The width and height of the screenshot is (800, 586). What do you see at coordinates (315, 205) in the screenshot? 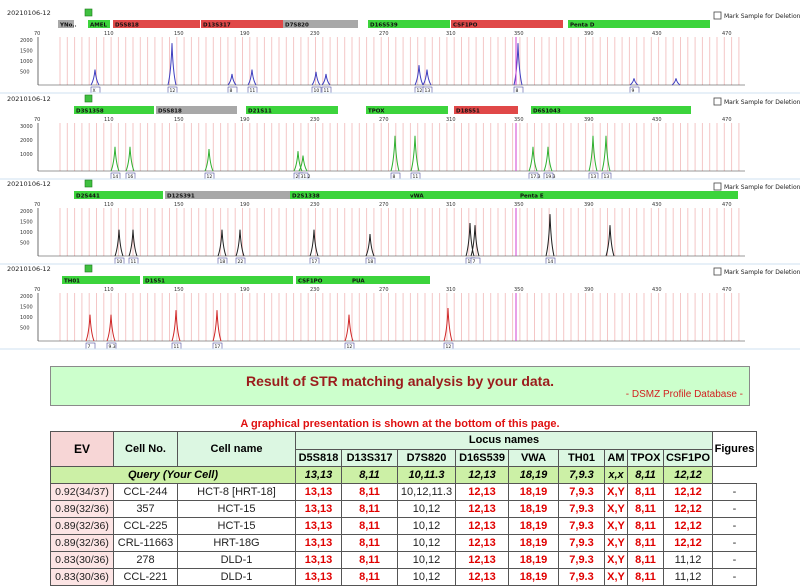
I see `size-tick: 230` at bounding box center [315, 205].